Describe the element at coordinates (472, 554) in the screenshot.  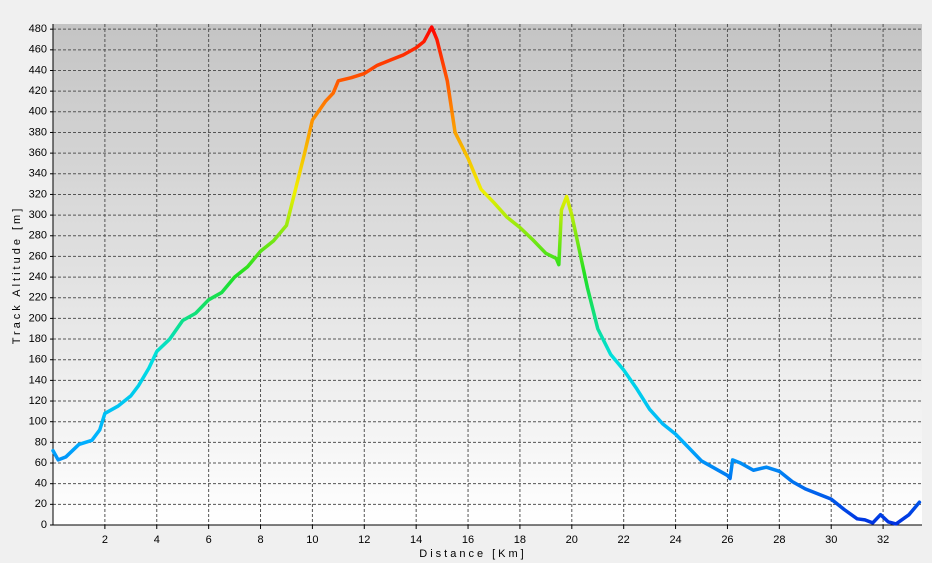
I see `x-axis-title: Distance [Km]` at that location.